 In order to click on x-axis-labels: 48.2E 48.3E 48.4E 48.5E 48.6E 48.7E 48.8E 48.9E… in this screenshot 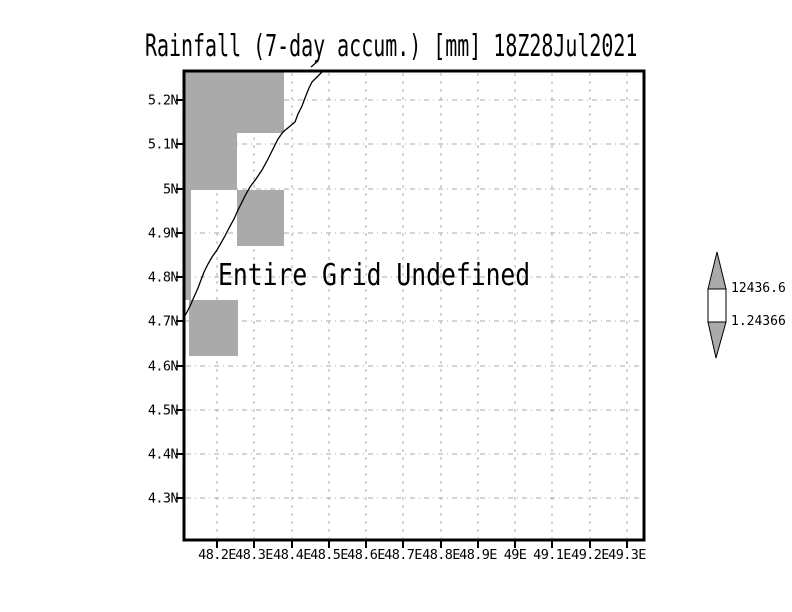, I will do `click(422, 555)`.